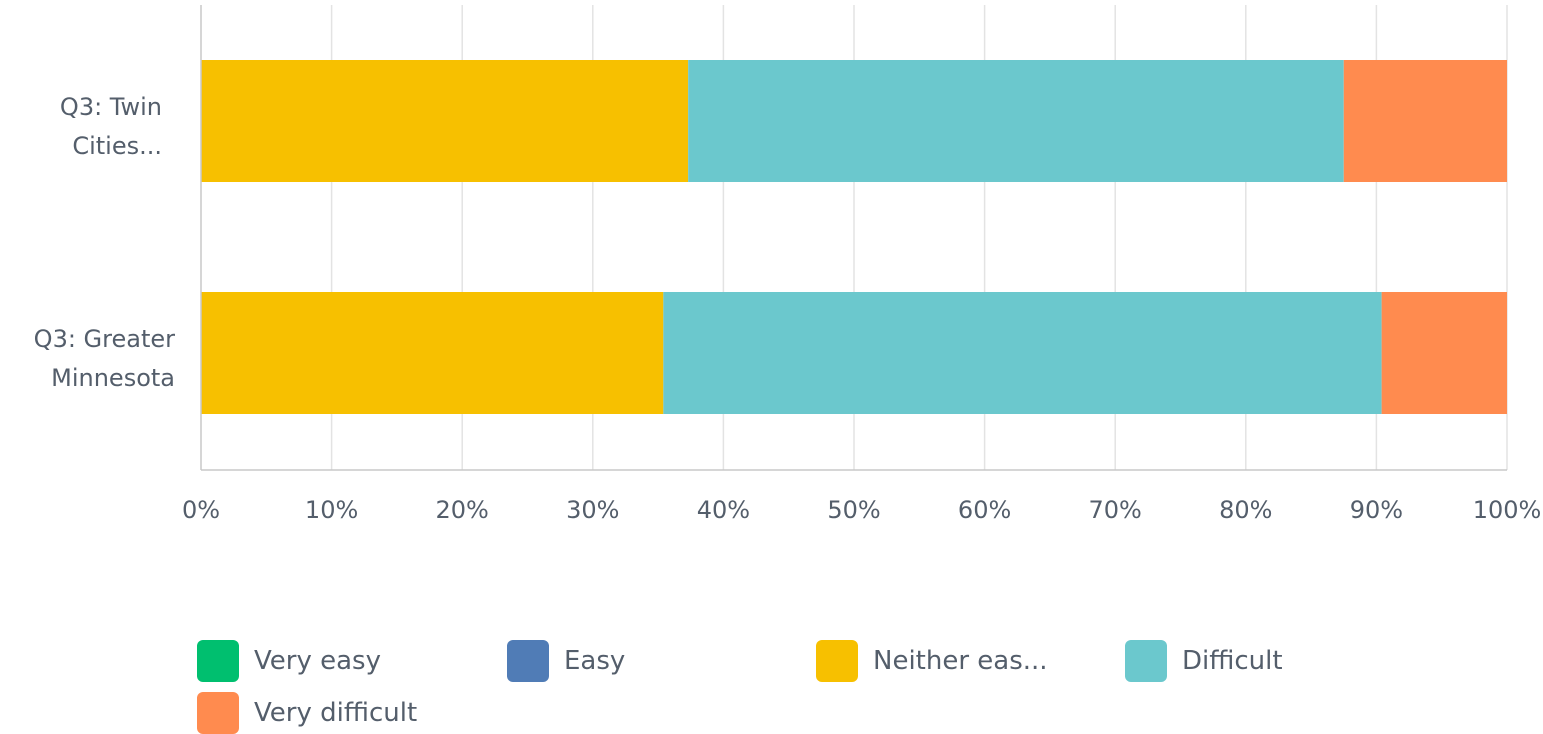 This screenshot has width=1543, height=734. Describe the element at coordinates (1507, 510) in the screenshot. I see `x-tick-label: 100%` at that location.